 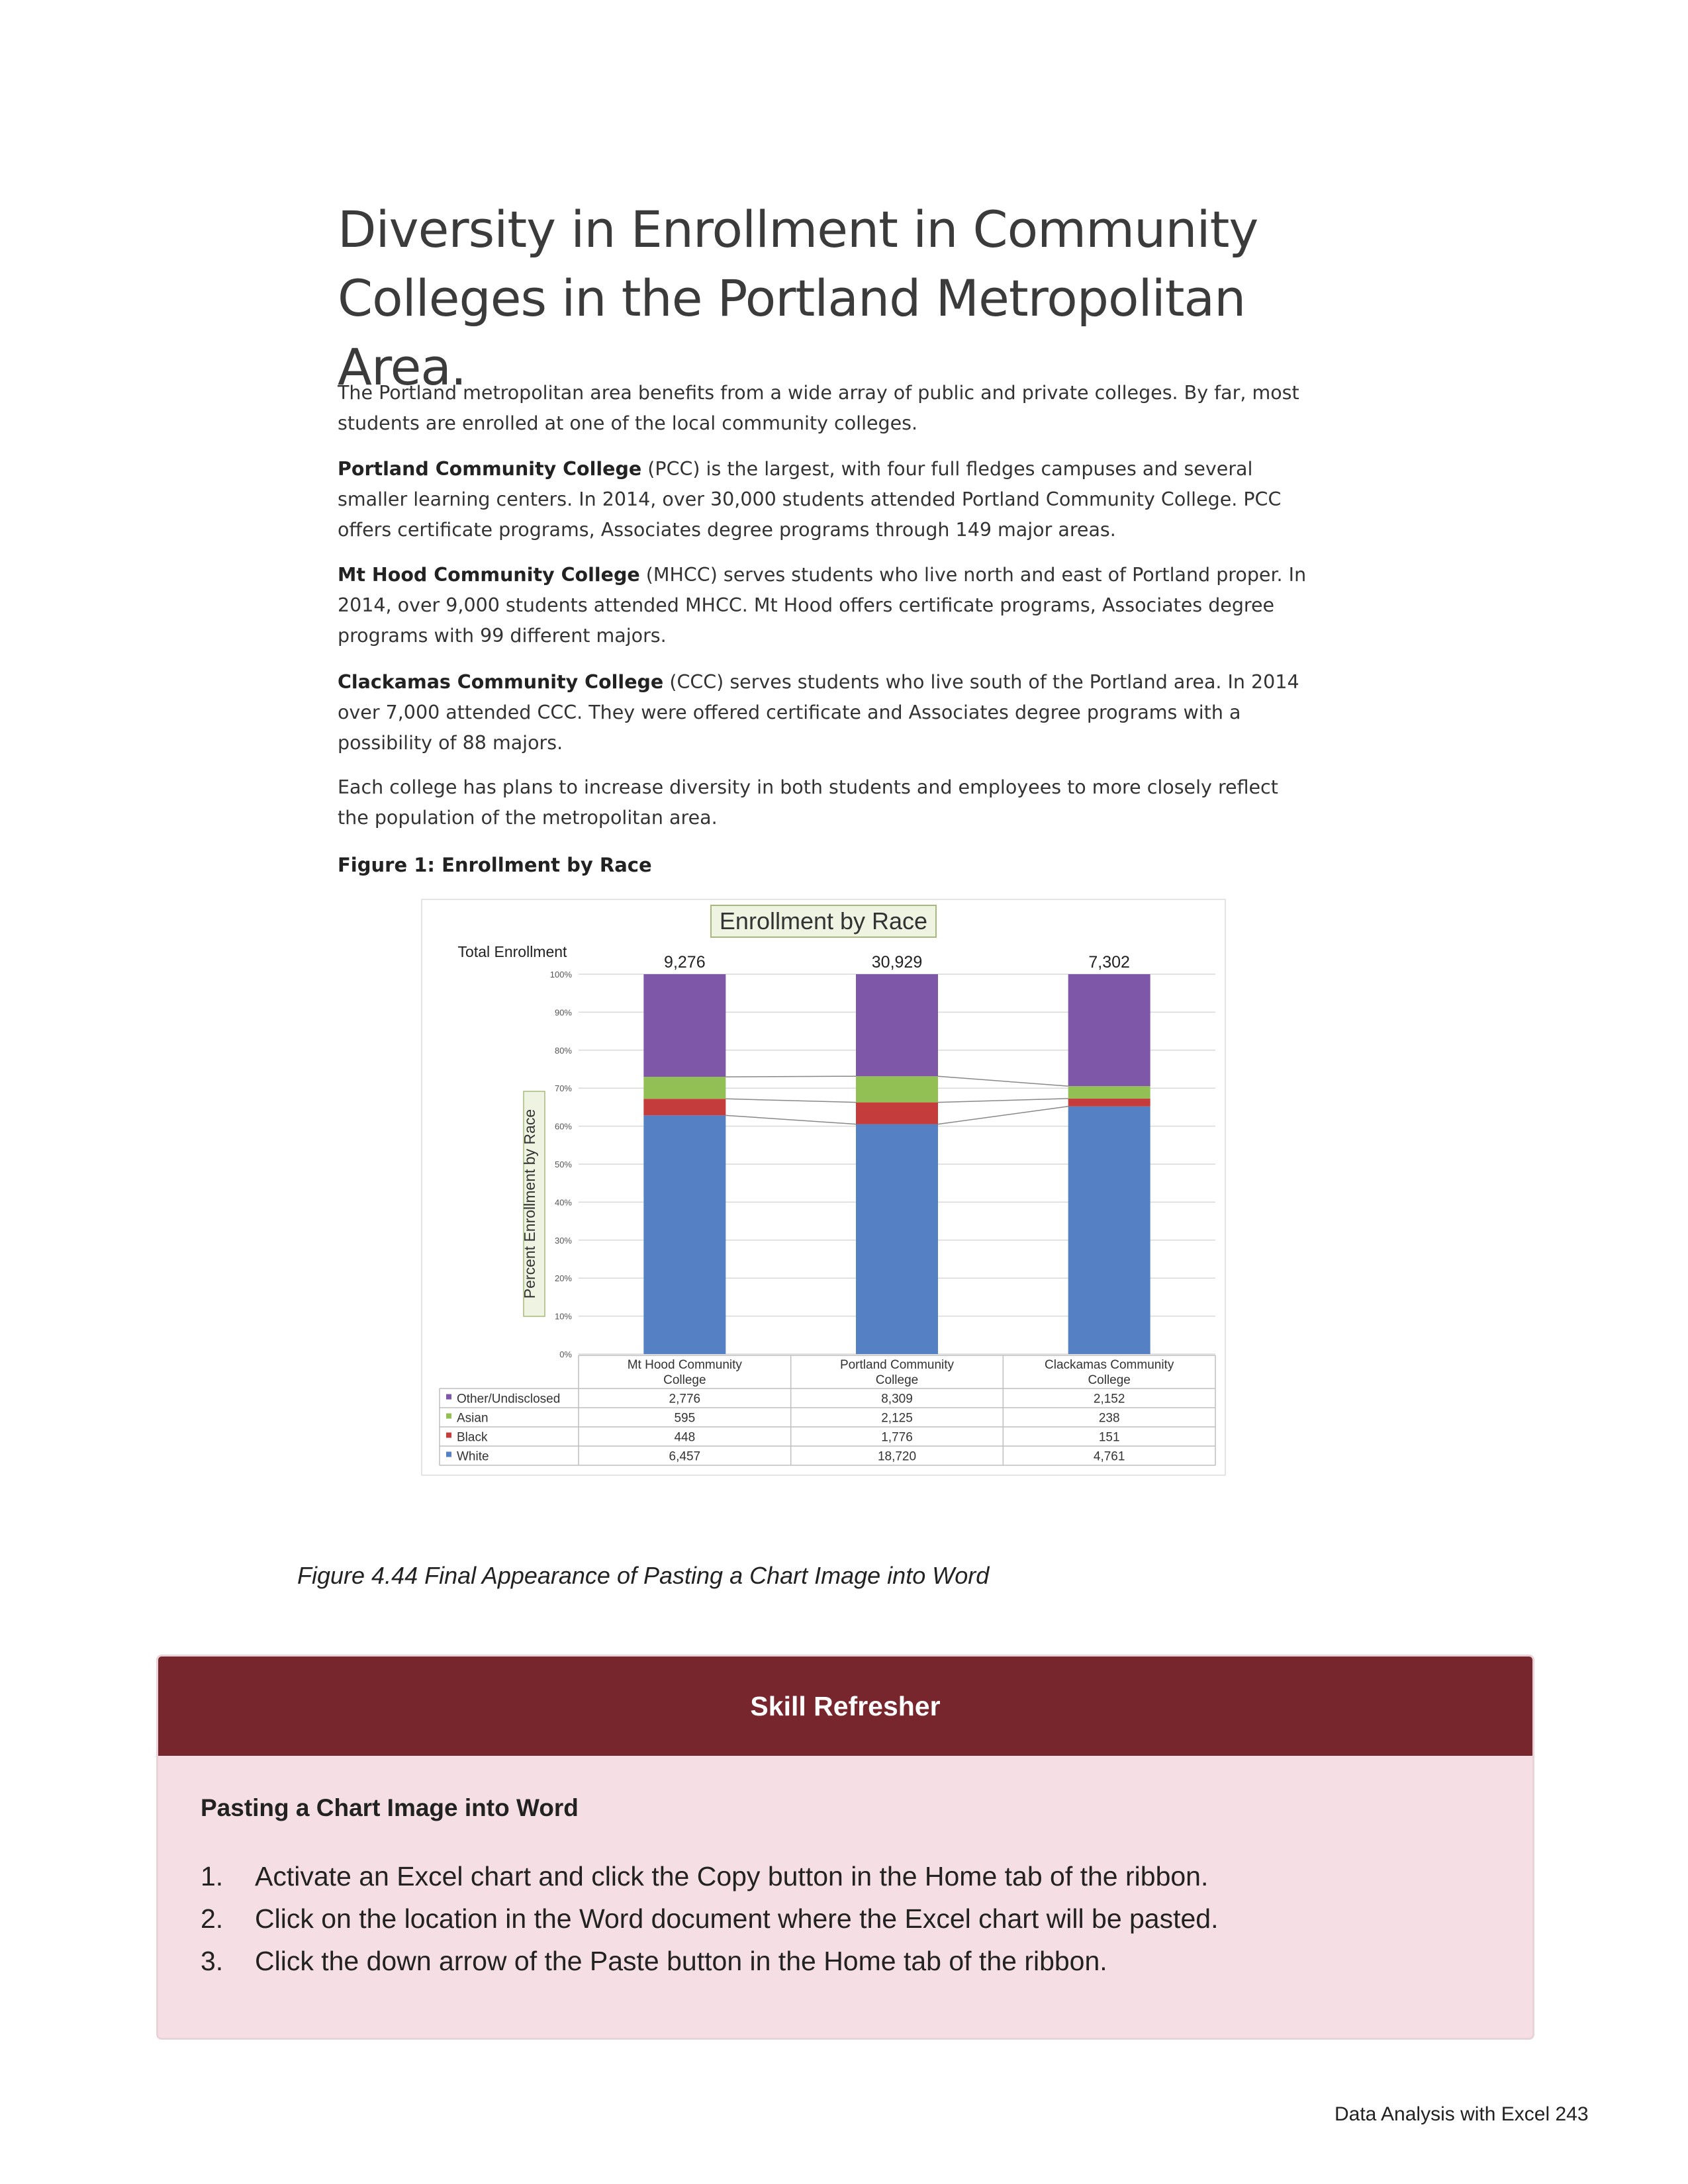 I want to click on step-number: 2., so click(x=212, y=1918).